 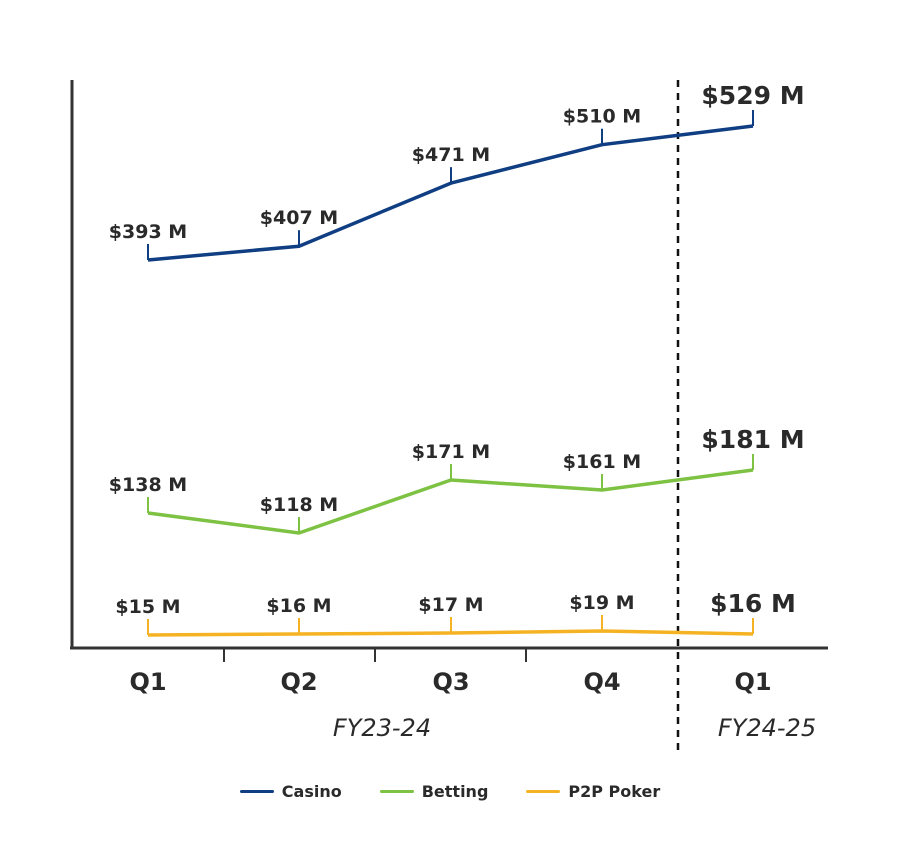 I want to click on data-label: $15 M, so click(x=147, y=607).